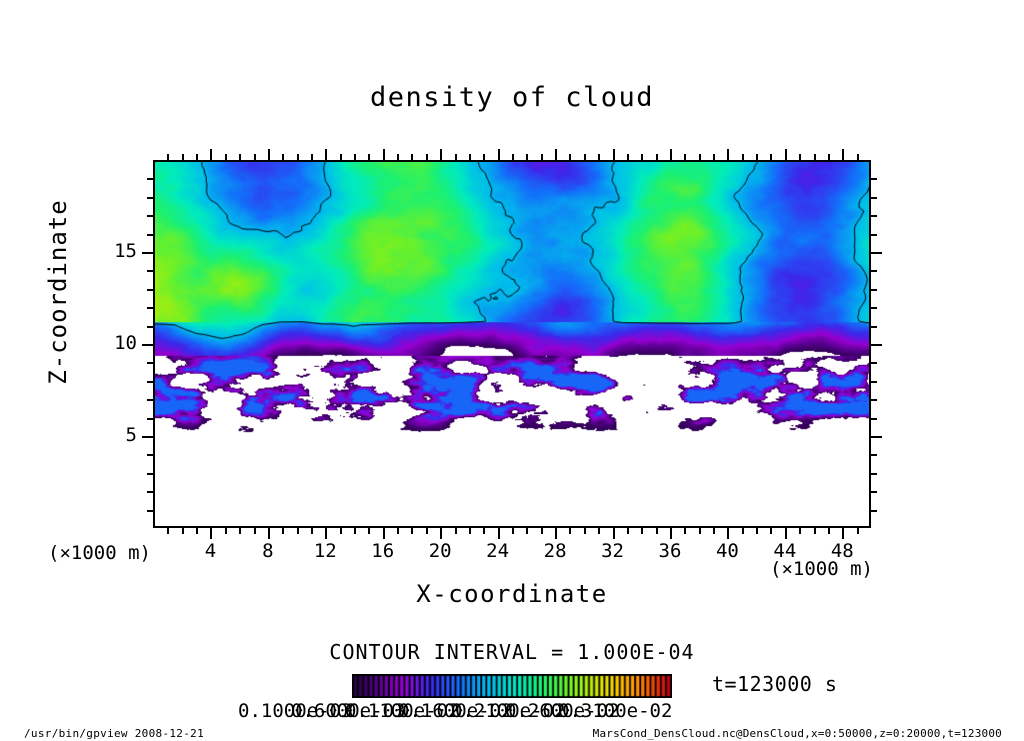 Image resolution: width=1024 pixels, height=741 pixels. I want to click on x-tick-label: 4, so click(210, 551).